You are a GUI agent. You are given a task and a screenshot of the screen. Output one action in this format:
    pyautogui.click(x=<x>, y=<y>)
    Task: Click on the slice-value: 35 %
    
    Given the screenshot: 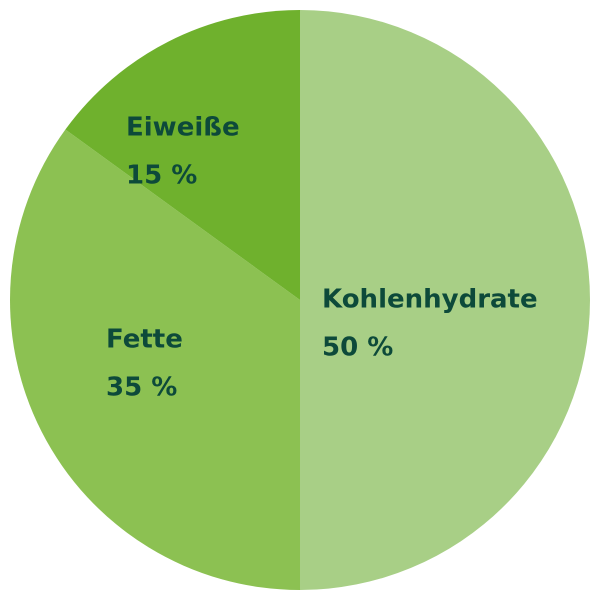 What is the action you would take?
    pyautogui.click(x=141, y=388)
    